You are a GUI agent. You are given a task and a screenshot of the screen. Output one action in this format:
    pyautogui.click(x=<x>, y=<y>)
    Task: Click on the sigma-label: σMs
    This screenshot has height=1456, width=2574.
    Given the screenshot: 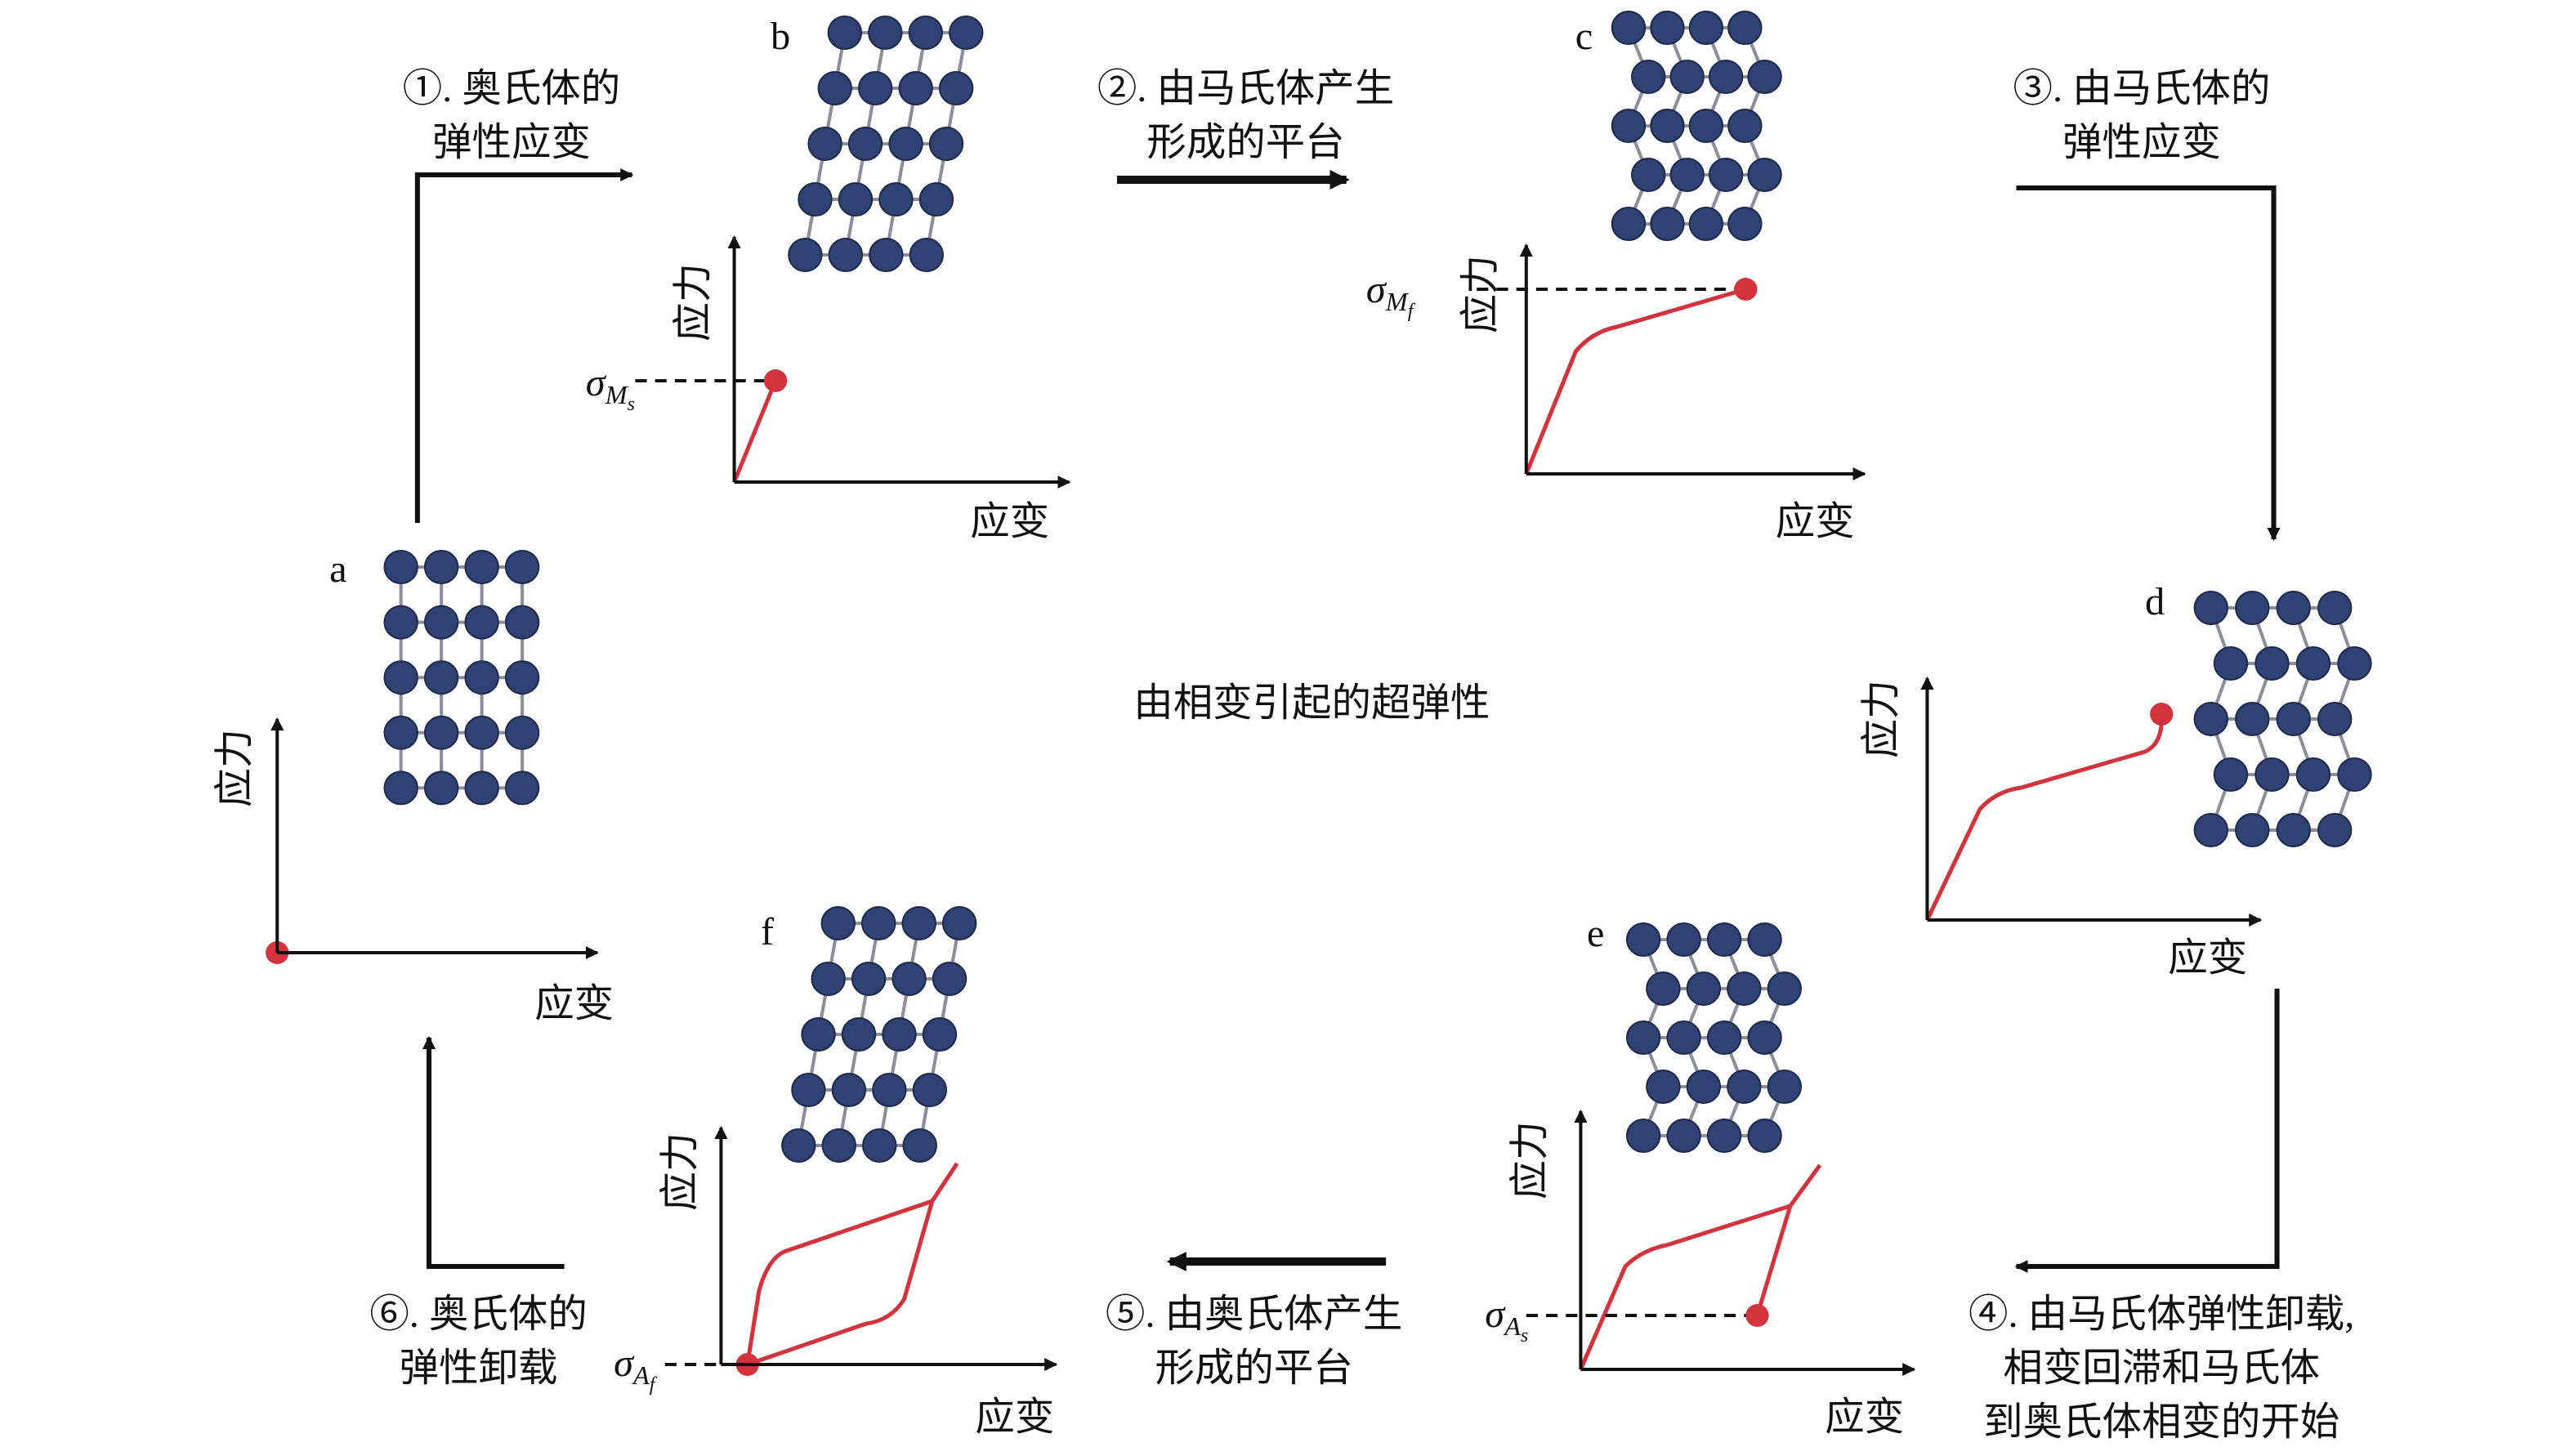 What is the action you would take?
    pyautogui.click(x=610, y=388)
    